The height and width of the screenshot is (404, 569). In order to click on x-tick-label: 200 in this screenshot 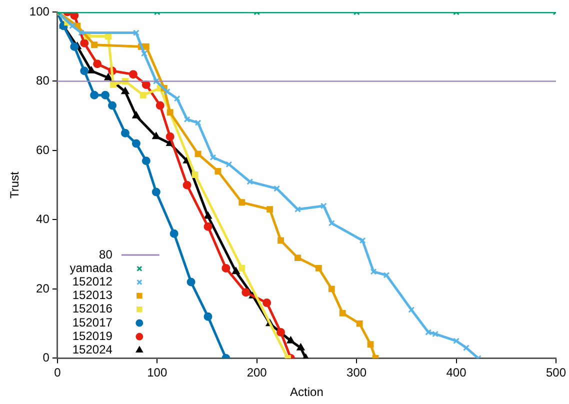, I will do `click(257, 373)`.